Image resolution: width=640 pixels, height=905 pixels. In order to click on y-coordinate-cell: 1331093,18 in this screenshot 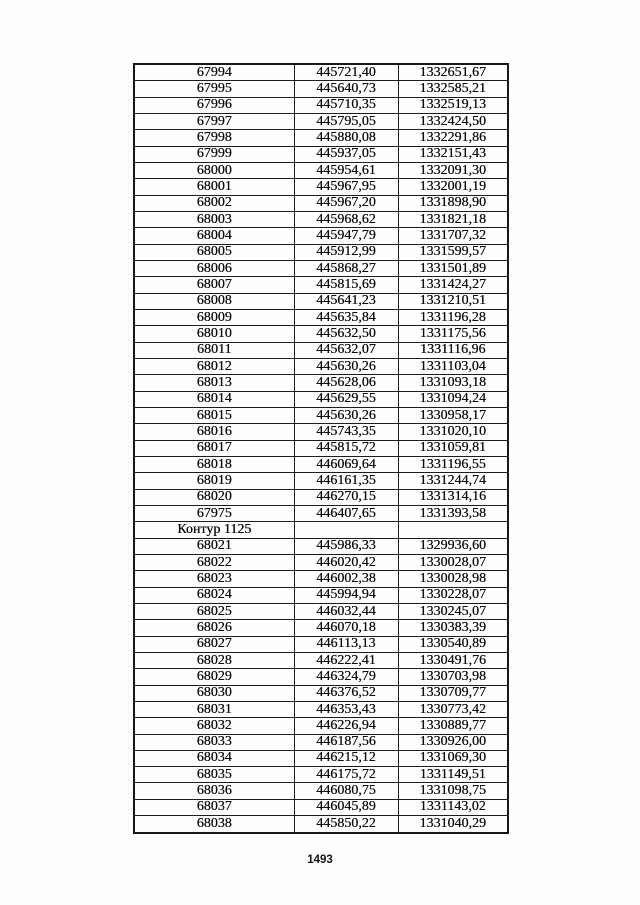, I will do `click(453, 383)`.